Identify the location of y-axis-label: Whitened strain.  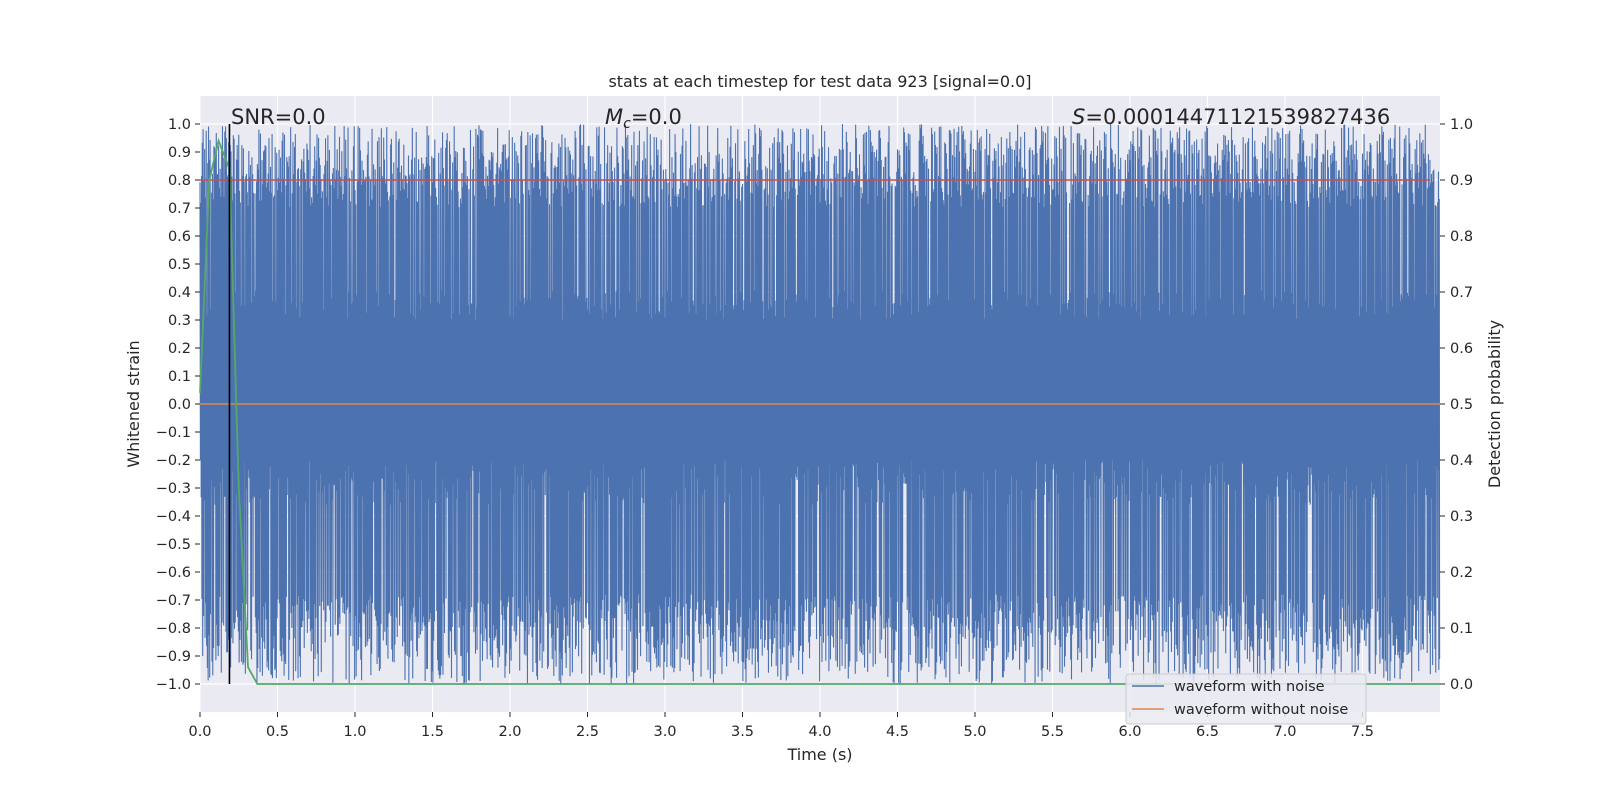
(133, 403).